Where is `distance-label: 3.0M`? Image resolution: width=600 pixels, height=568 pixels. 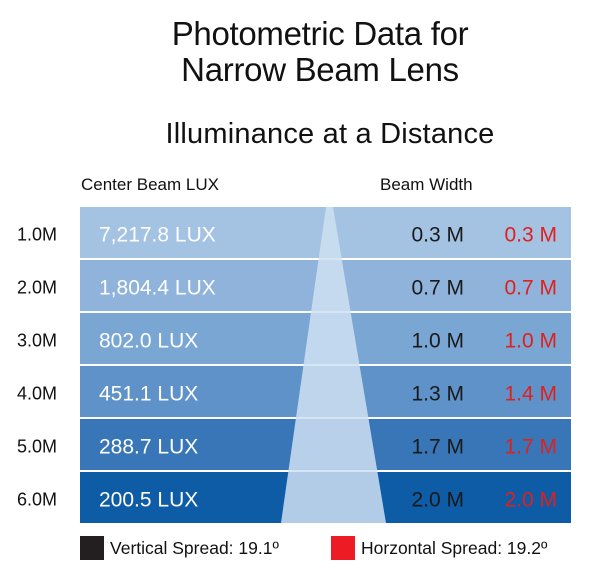 distance-label: 3.0M is located at coordinates (37, 341).